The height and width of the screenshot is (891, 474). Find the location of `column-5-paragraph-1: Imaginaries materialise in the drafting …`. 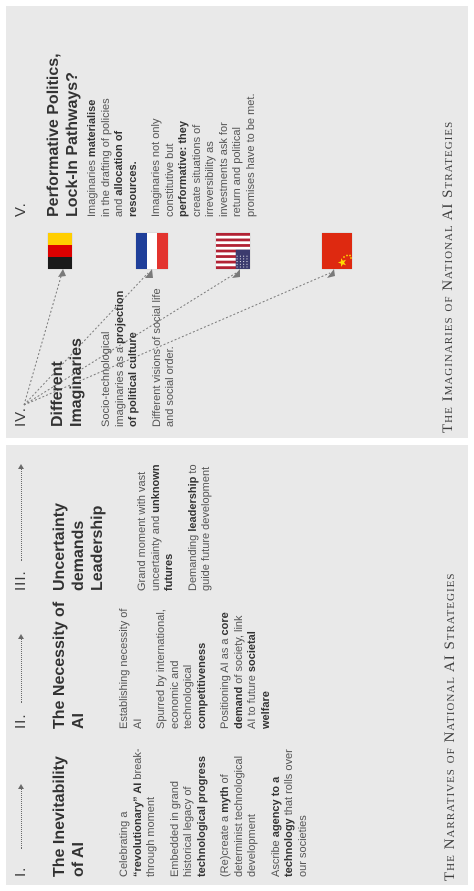

column-5-paragraph-1: Imaginaries materialise in the drafting … is located at coordinates (112, 157).